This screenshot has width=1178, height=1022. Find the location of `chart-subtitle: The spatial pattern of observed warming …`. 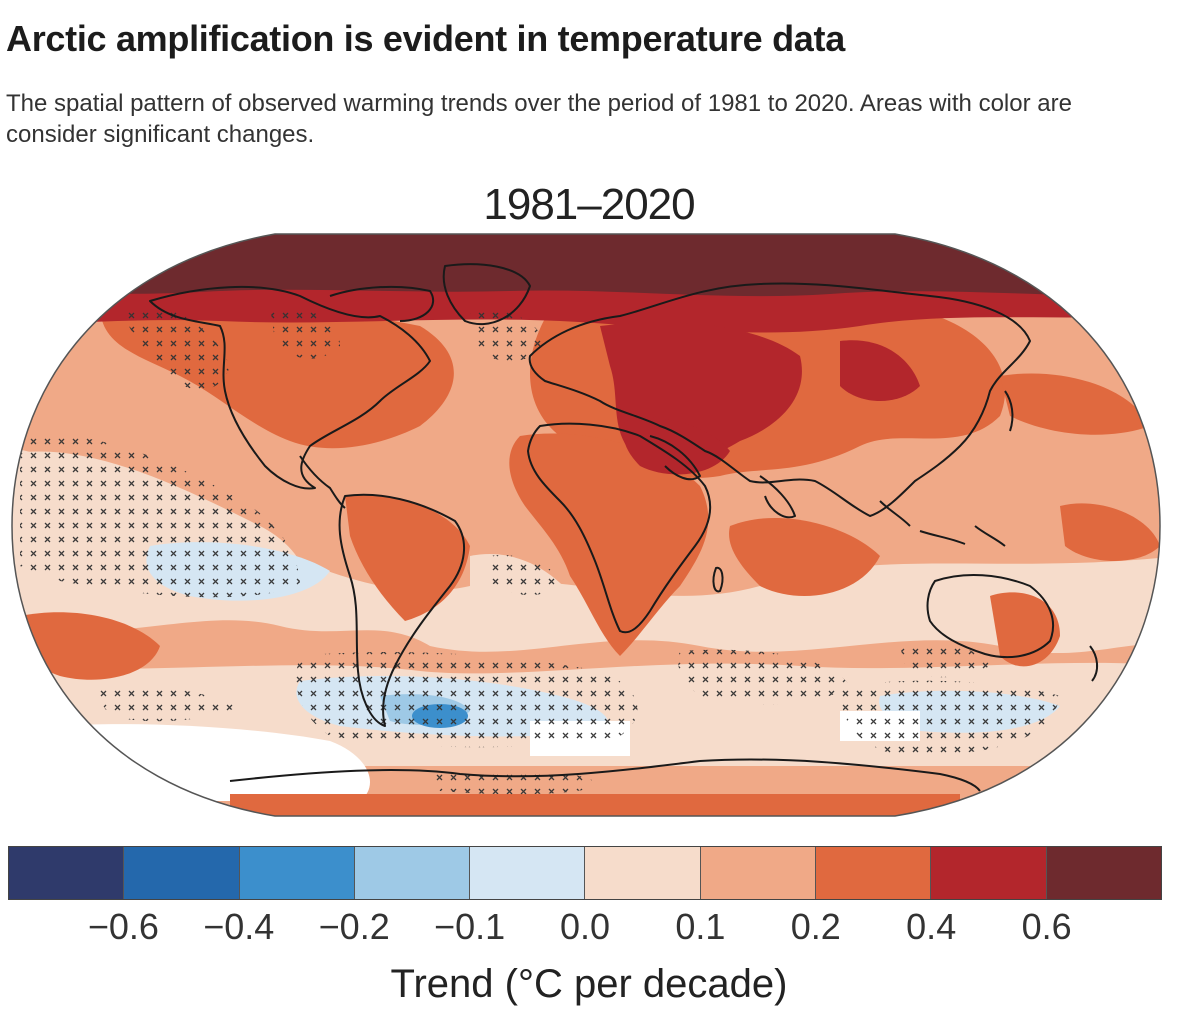

chart-subtitle: The spatial pattern of observed warming … is located at coordinates (539, 119).